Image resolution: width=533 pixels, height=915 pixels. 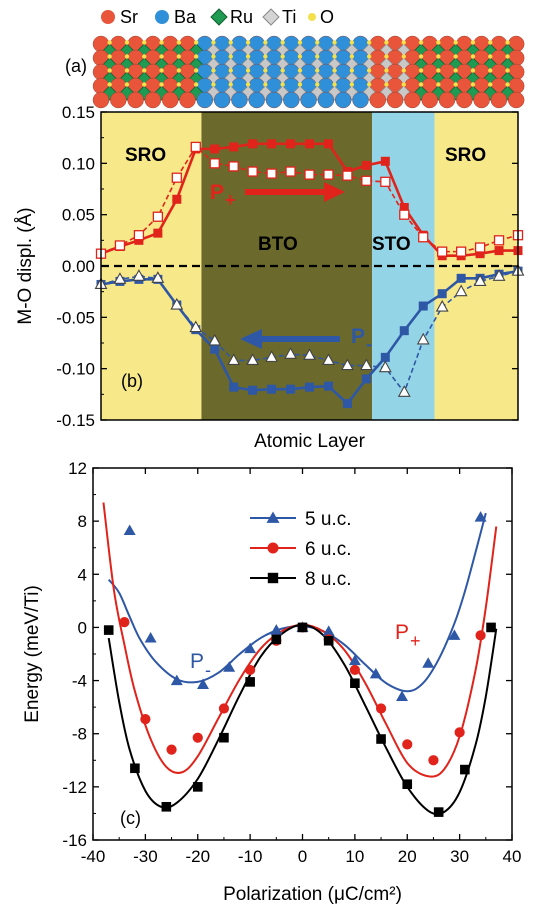 I want to click on legend-sr-label: Sr, so click(x=129, y=17).